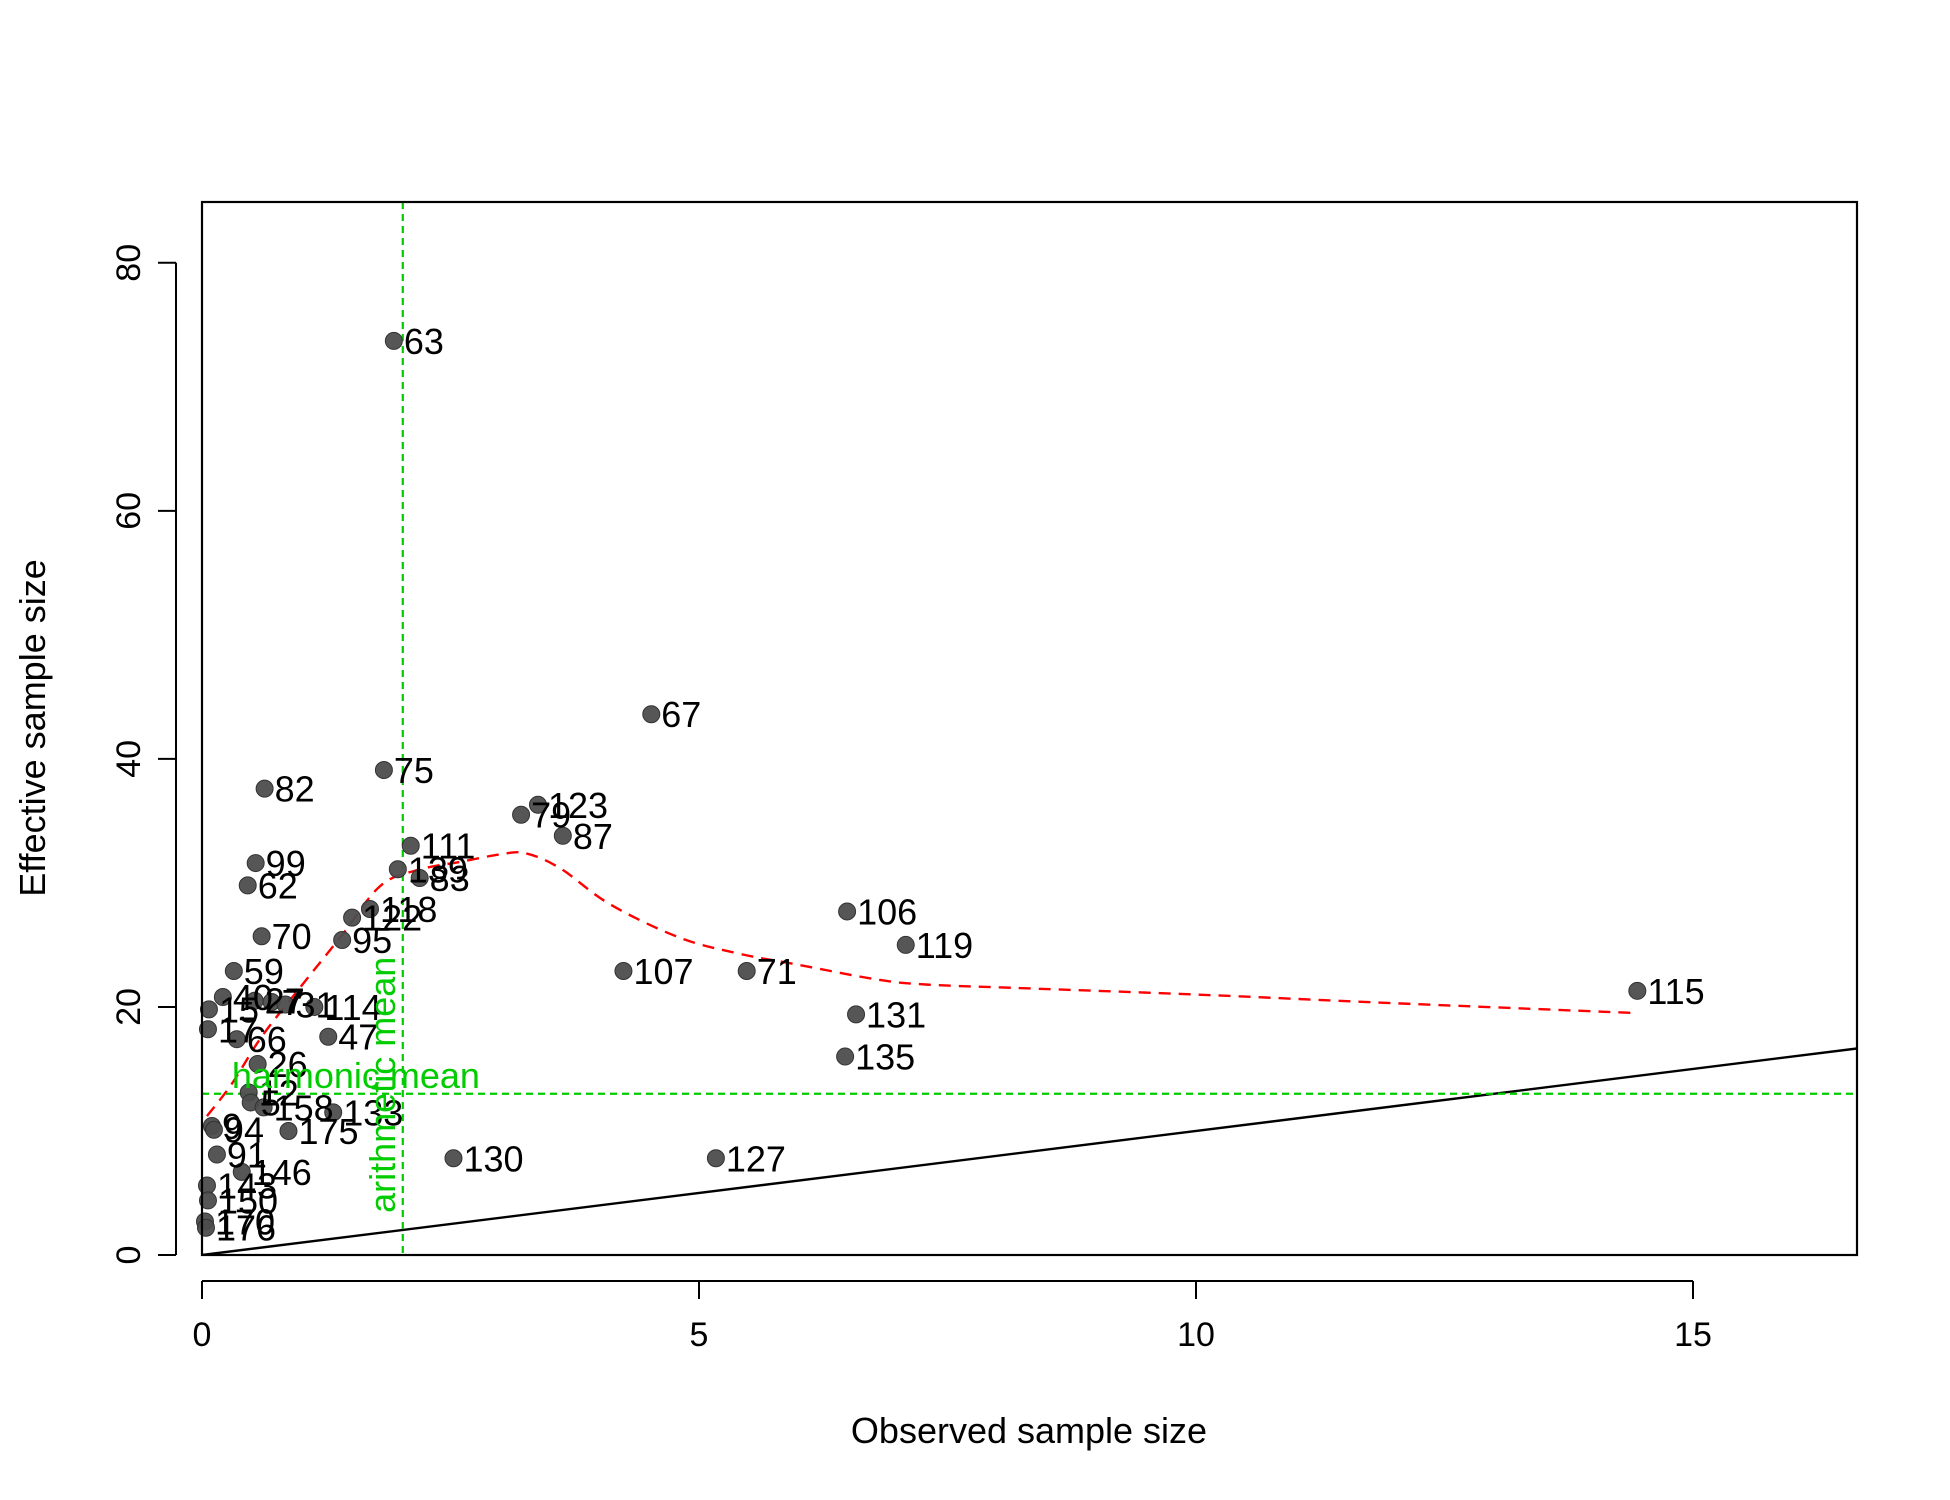 This screenshot has width=1950, height=1500. Describe the element at coordinates (408, 909) in the screenshot. I see `point-label-118: 118` at that location.